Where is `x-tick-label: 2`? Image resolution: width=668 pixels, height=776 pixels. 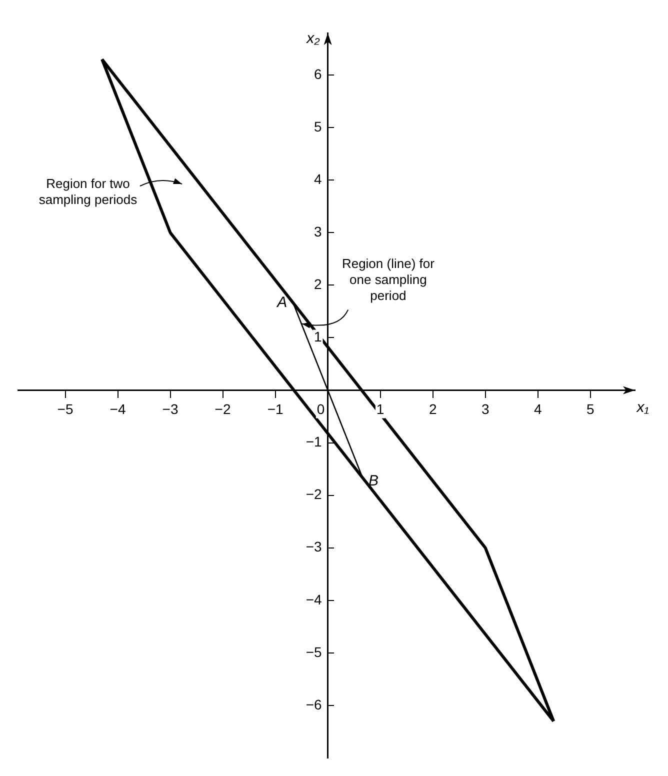
x-tick-label: 2 is located at coordinates (432, 409).